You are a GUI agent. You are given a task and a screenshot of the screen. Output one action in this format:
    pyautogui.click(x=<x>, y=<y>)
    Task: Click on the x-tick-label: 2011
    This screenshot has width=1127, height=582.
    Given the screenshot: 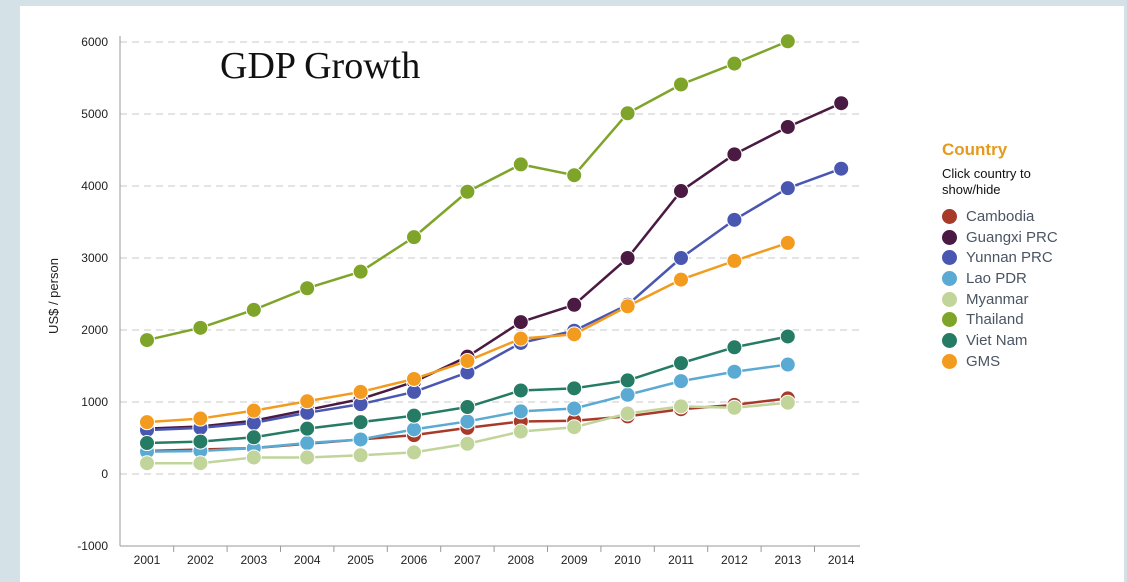 What is the action you would take?
    pyautogui.click(x=681, y=560)
    